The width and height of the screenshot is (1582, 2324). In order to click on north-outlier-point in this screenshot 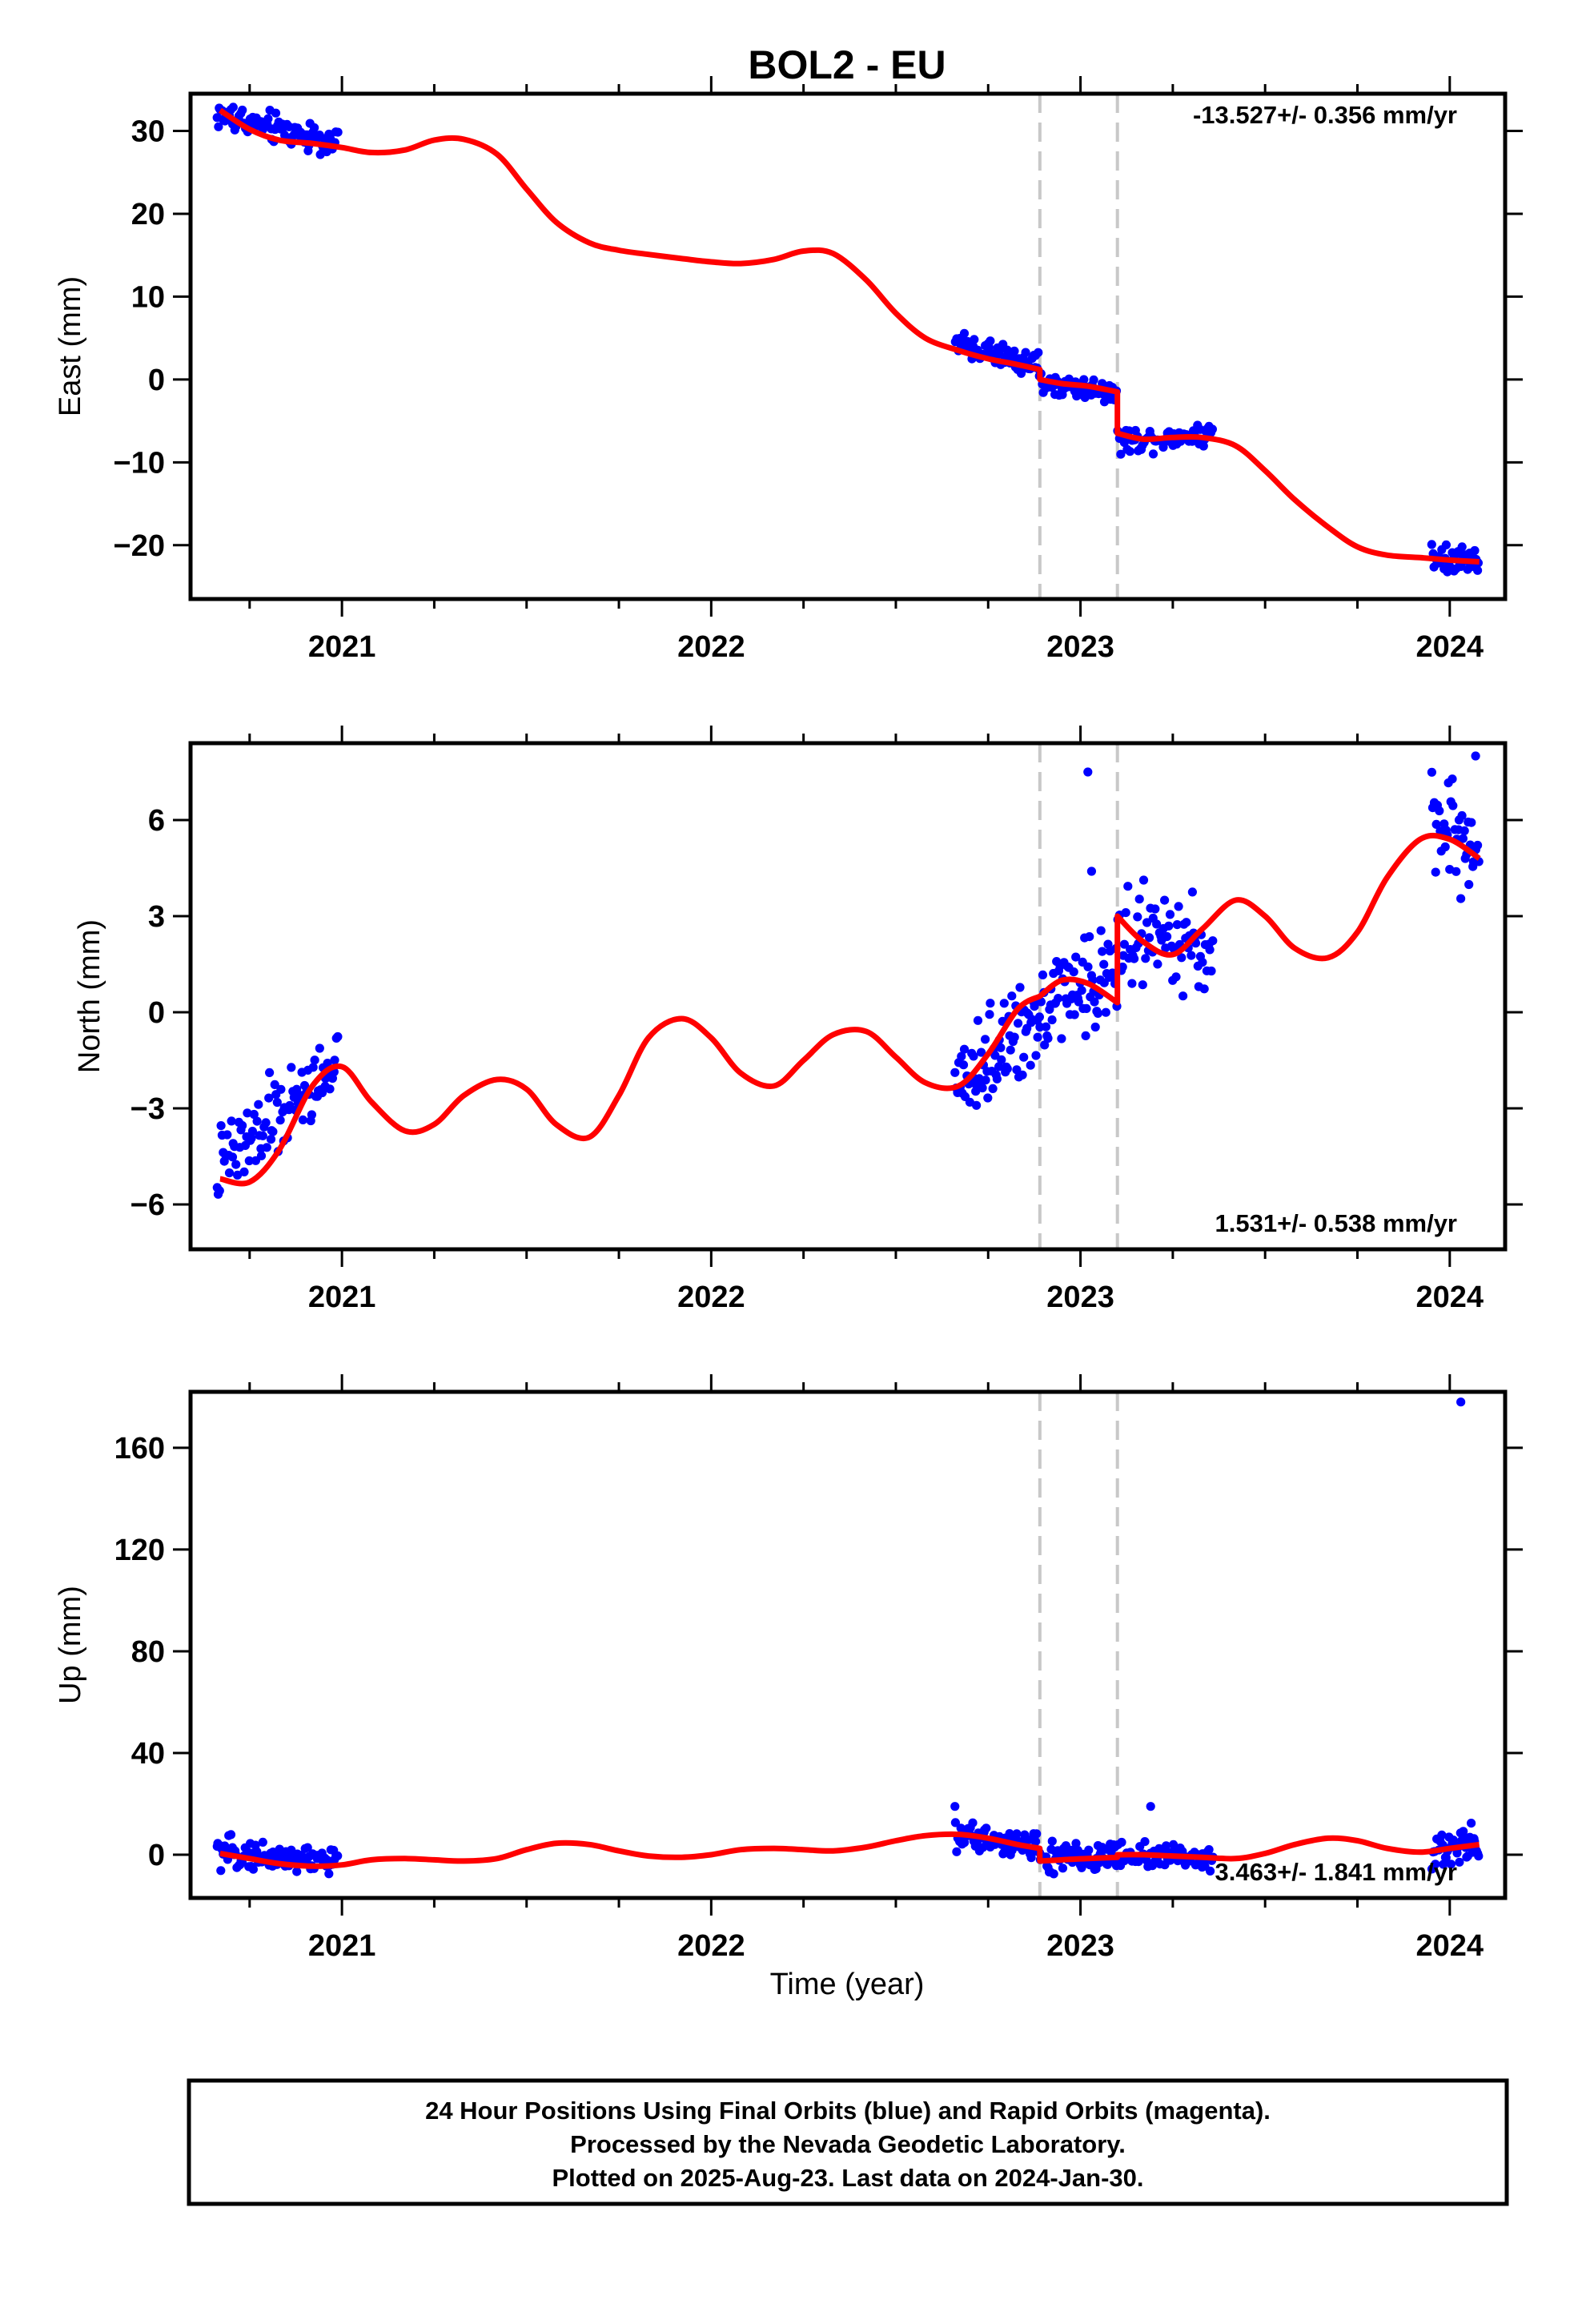, I will do `click(1475, 756)`.